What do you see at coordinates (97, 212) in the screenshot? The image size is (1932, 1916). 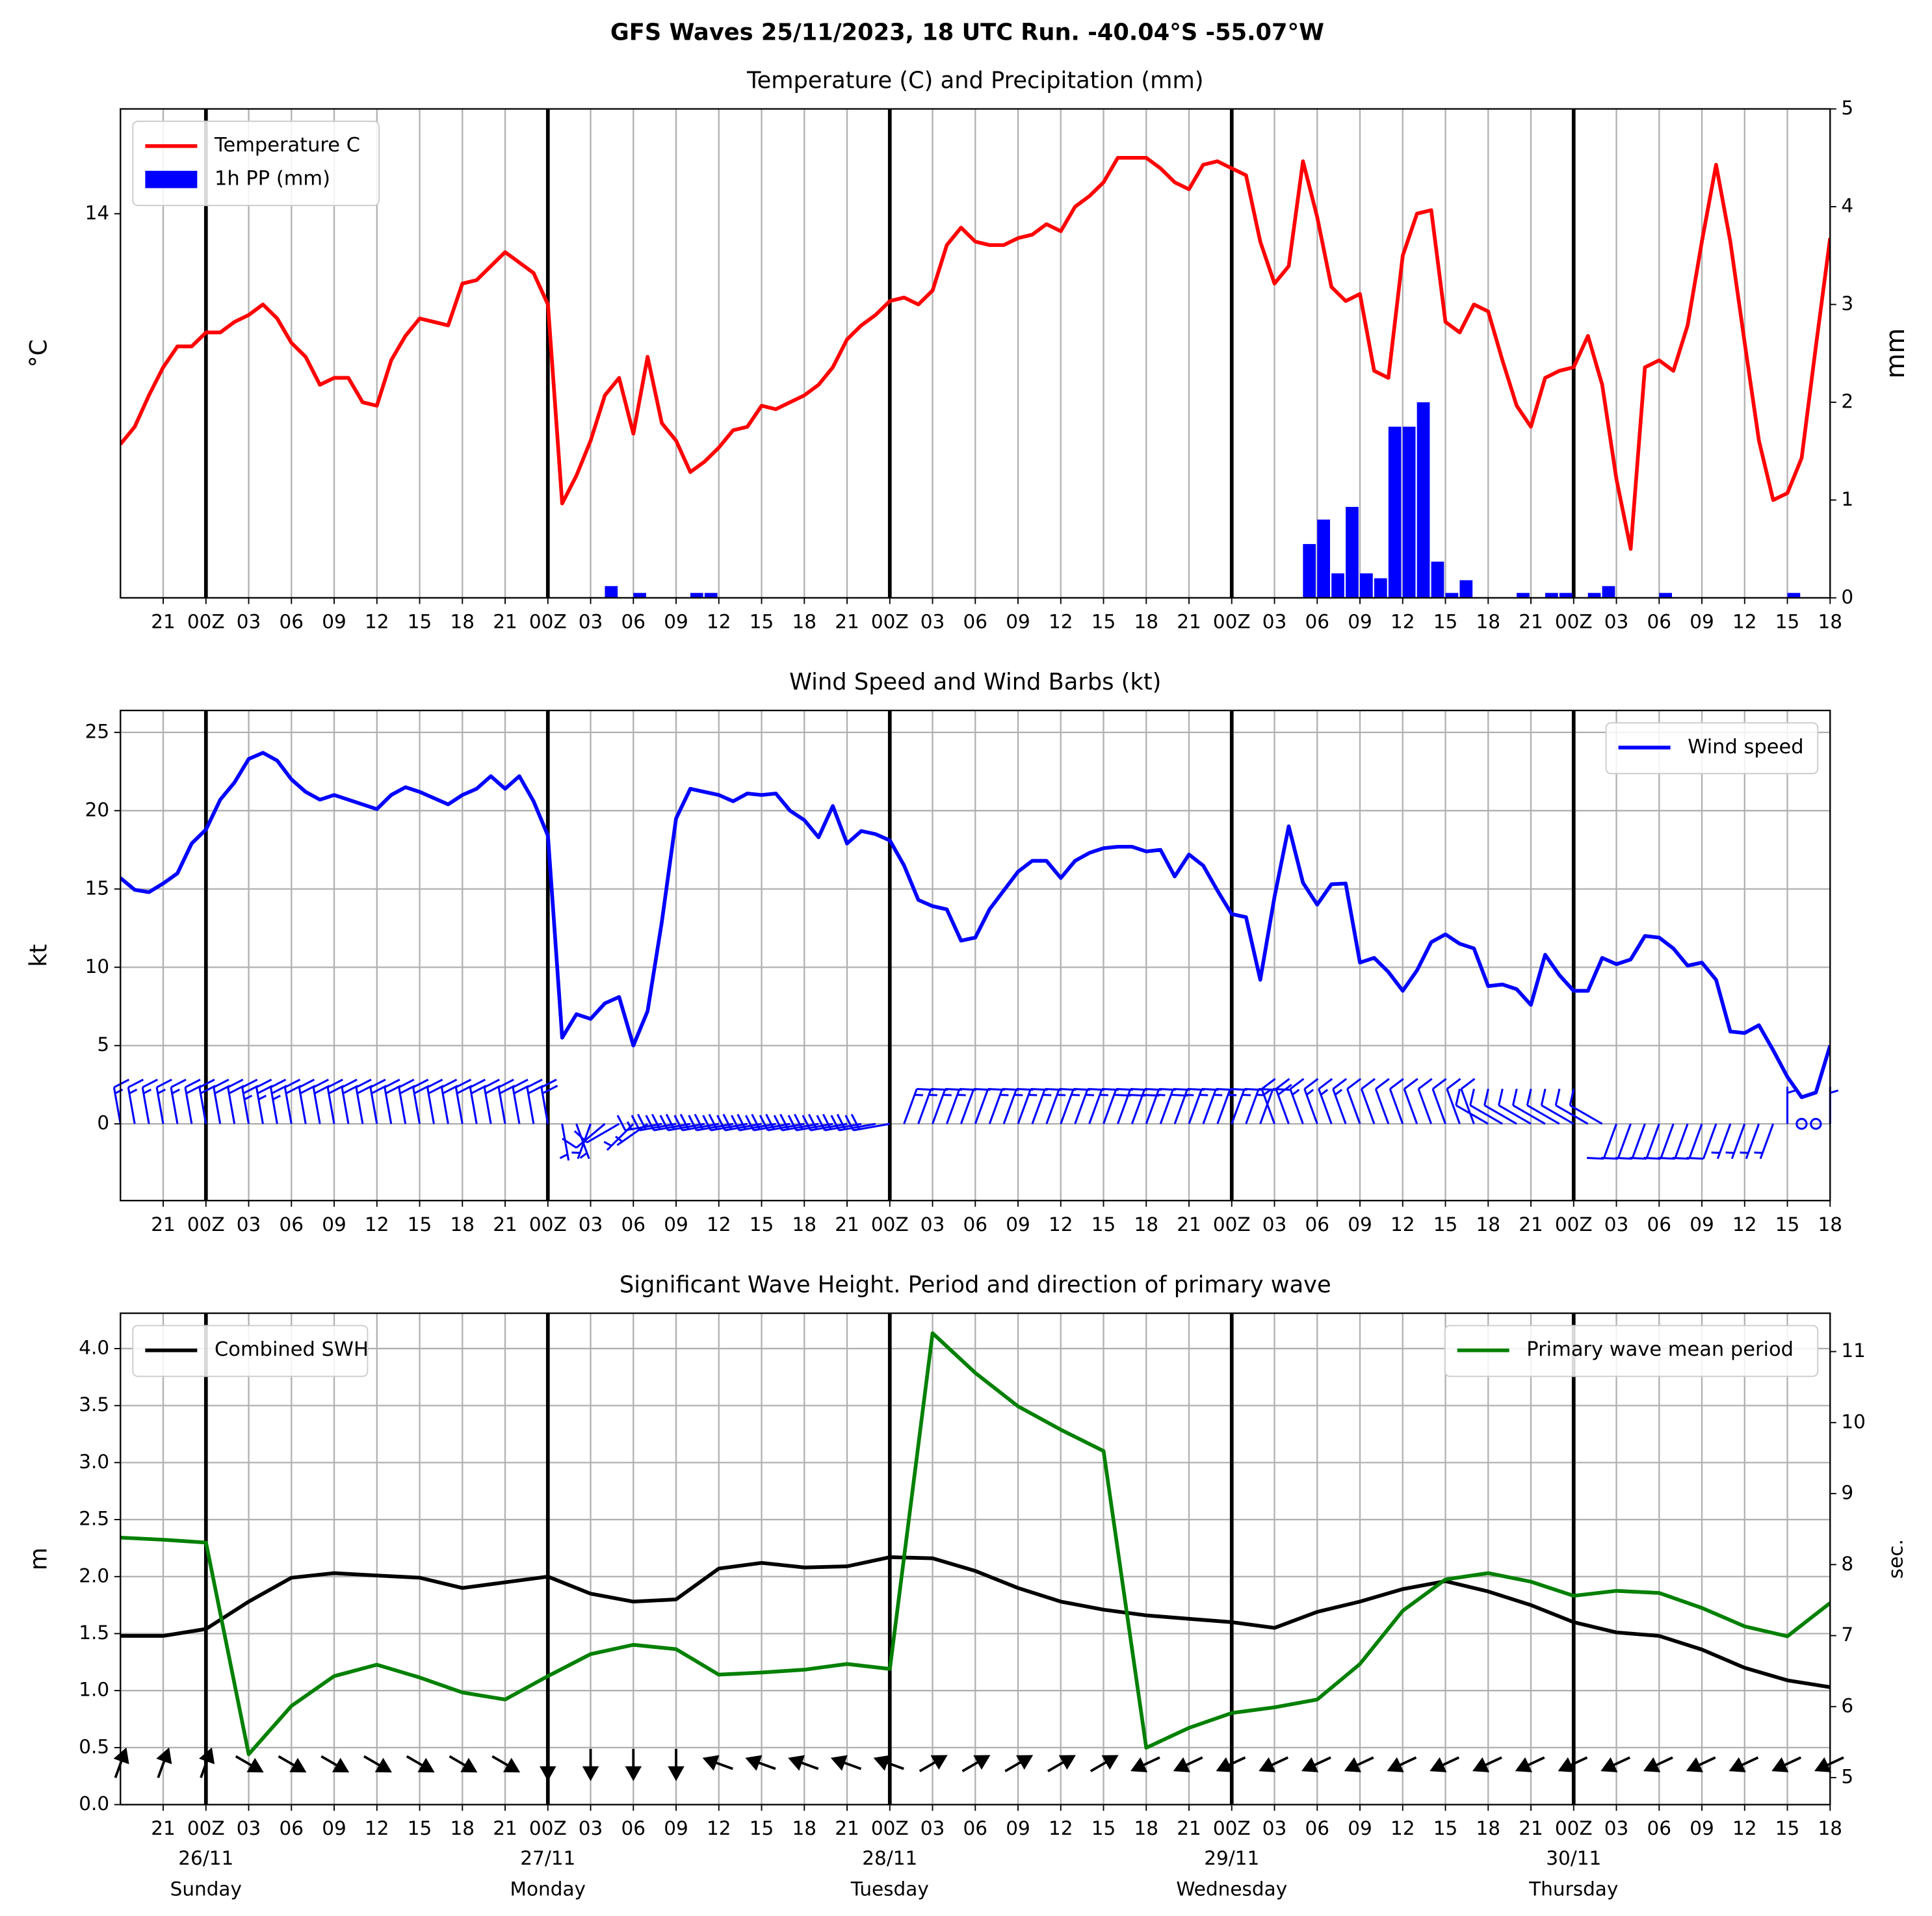 I see `y-tick-label: 14` at bounding box center [97, 212].